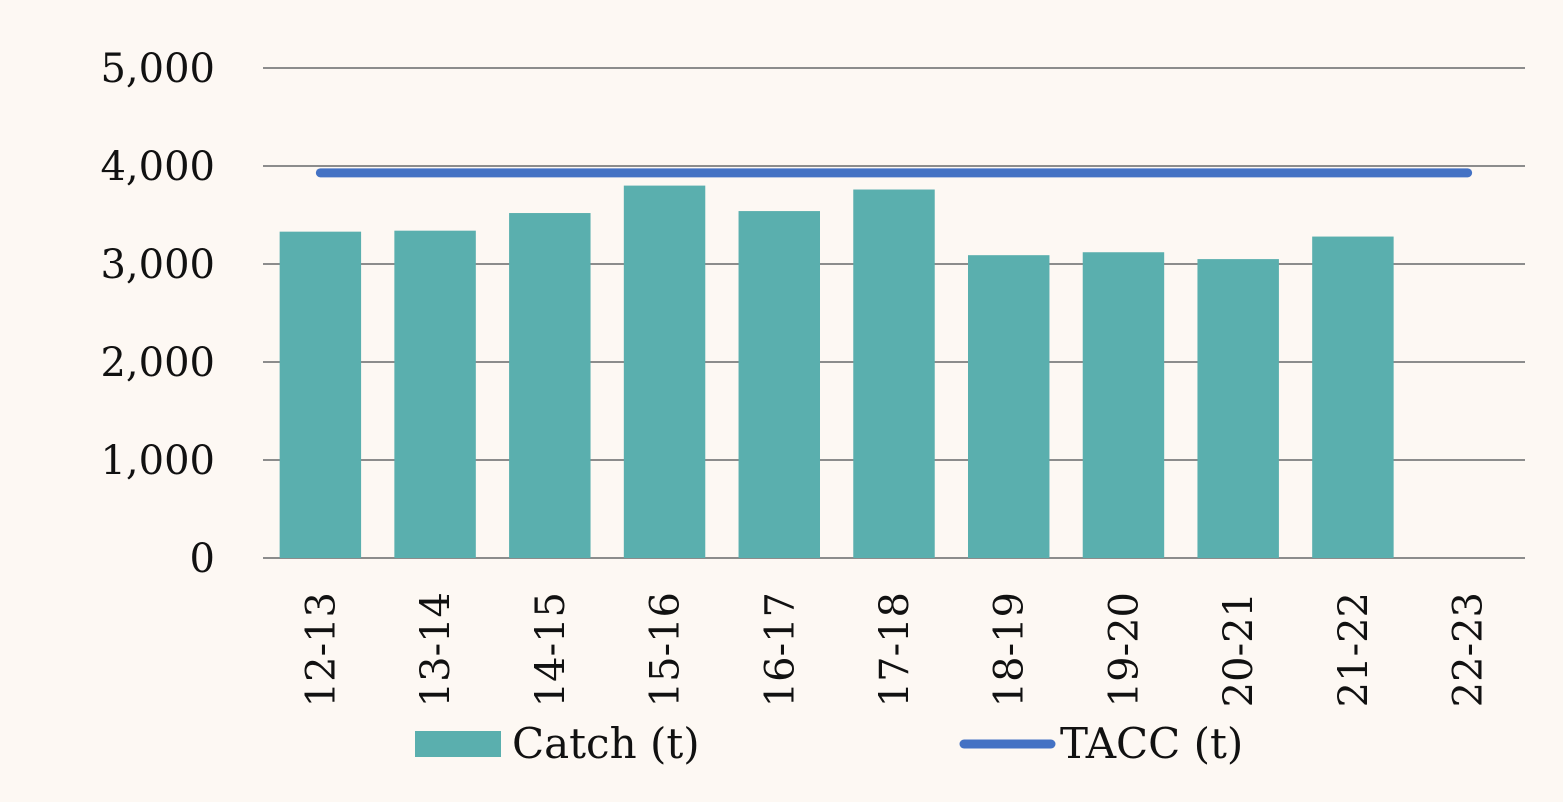 The width and height of the screenshot is (1563, 802). What do you see at coordinates (606, 743) in the screenshot?
I see `legend-catch-label: Catch (t)` at bounding box center [606, 743].